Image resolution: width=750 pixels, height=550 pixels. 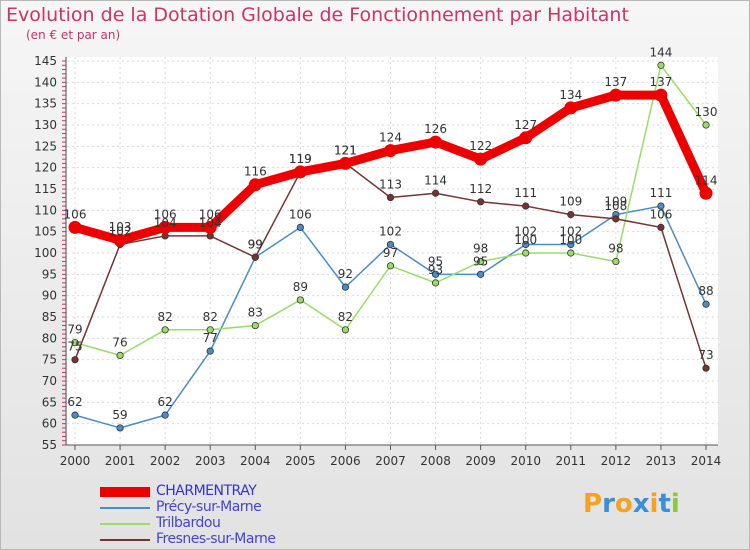 I want to click on y-tick-label: 125, so click(x=45, y=146).